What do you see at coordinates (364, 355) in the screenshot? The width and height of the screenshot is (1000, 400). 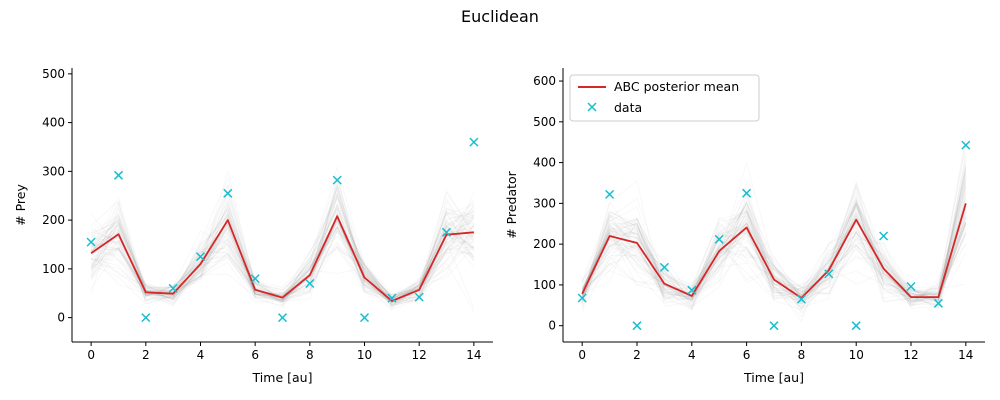 I see `prey-x-tick-label: 10` at bounding box center [364, 355].